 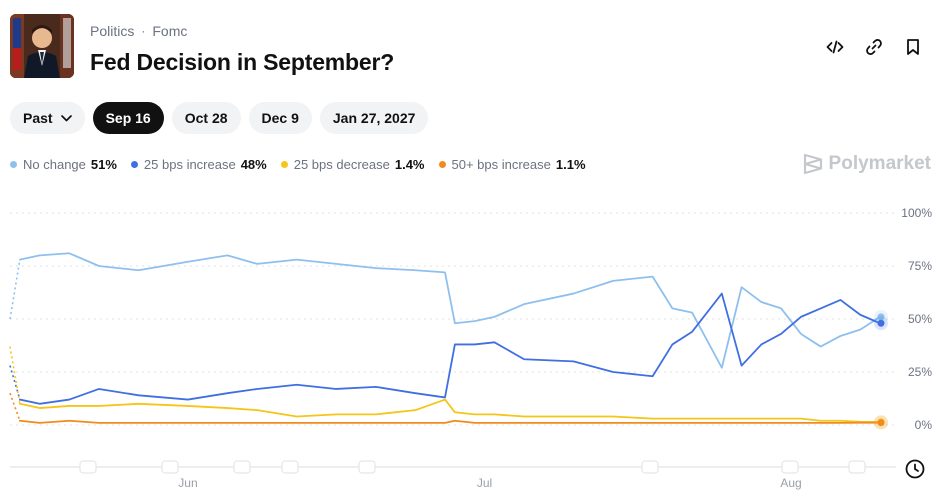 What do you see at coordinates (38, 118) in the screenshot?
I see `date-filter-label: Past` at bounding box center [38, 118].